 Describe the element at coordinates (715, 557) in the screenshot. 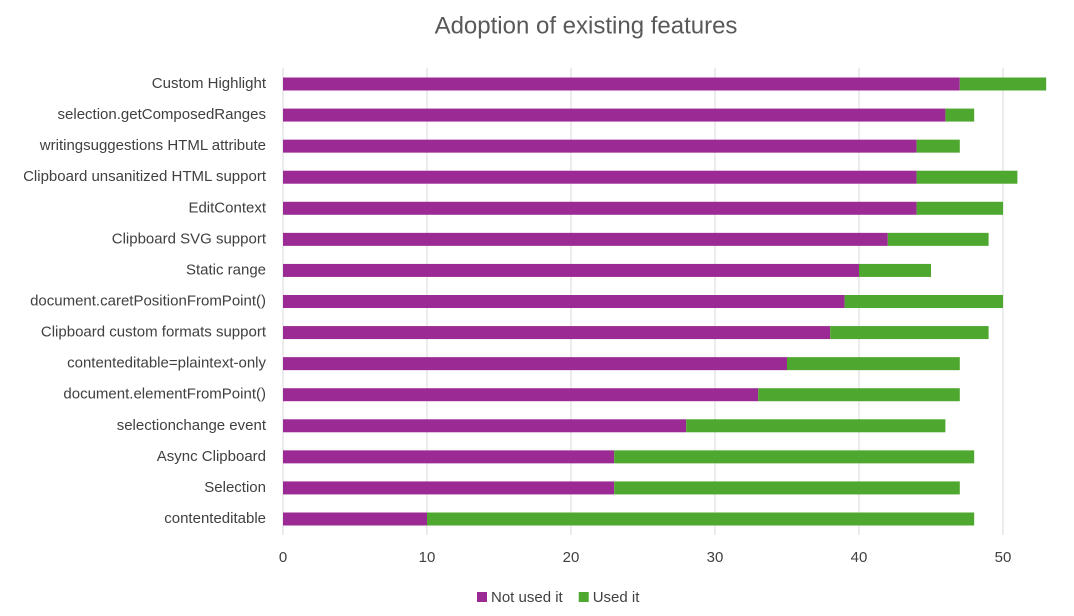

I see `x-tick-label: 30` at that location.